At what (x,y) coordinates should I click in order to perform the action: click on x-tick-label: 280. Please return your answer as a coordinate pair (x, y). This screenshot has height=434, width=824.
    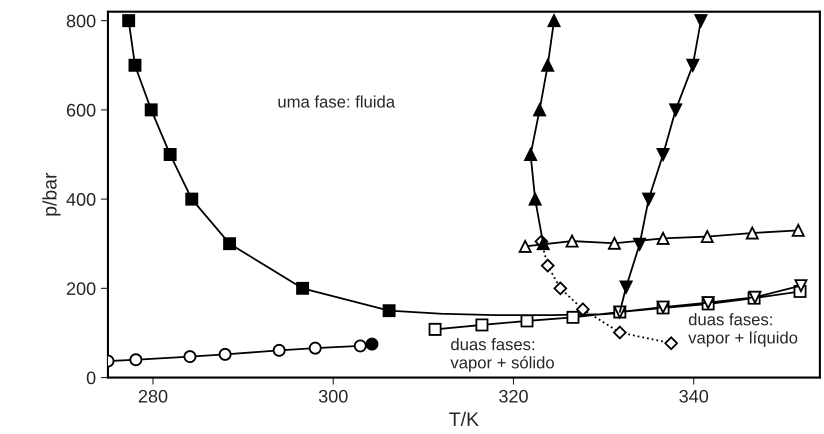
    Looking at the image, I should click on (153, 396).